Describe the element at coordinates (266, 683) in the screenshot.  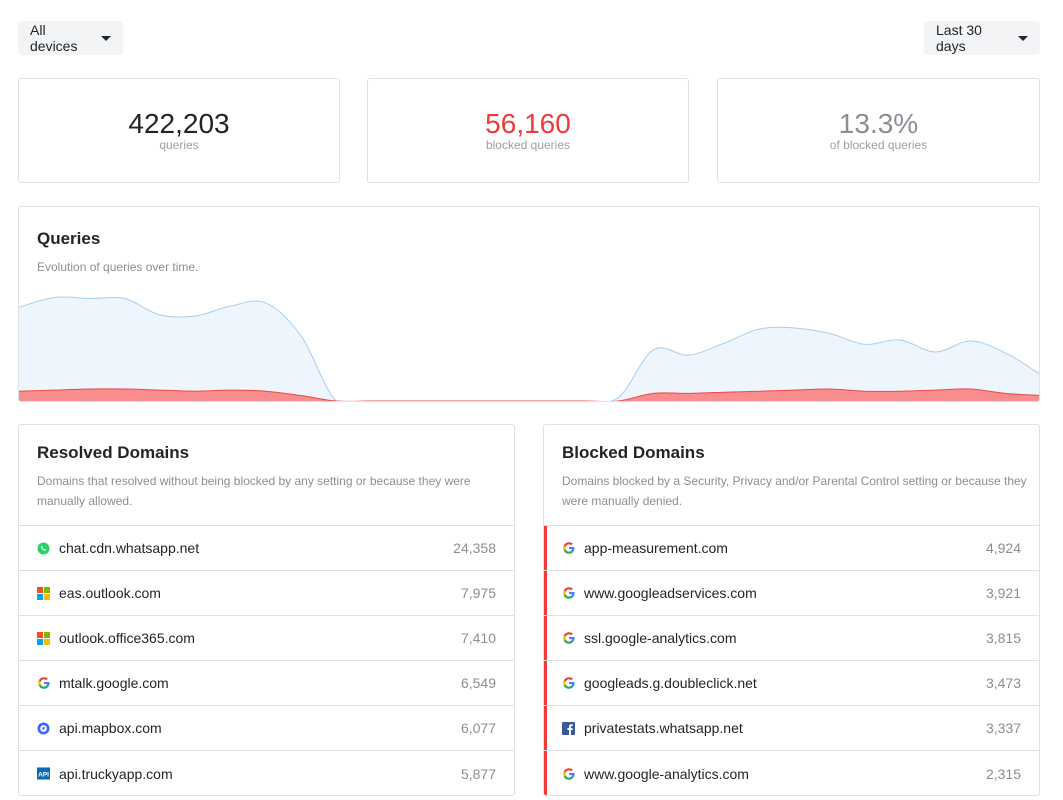
I see `resolved-domain-row: mtalk.google.com 6,549` at that location.